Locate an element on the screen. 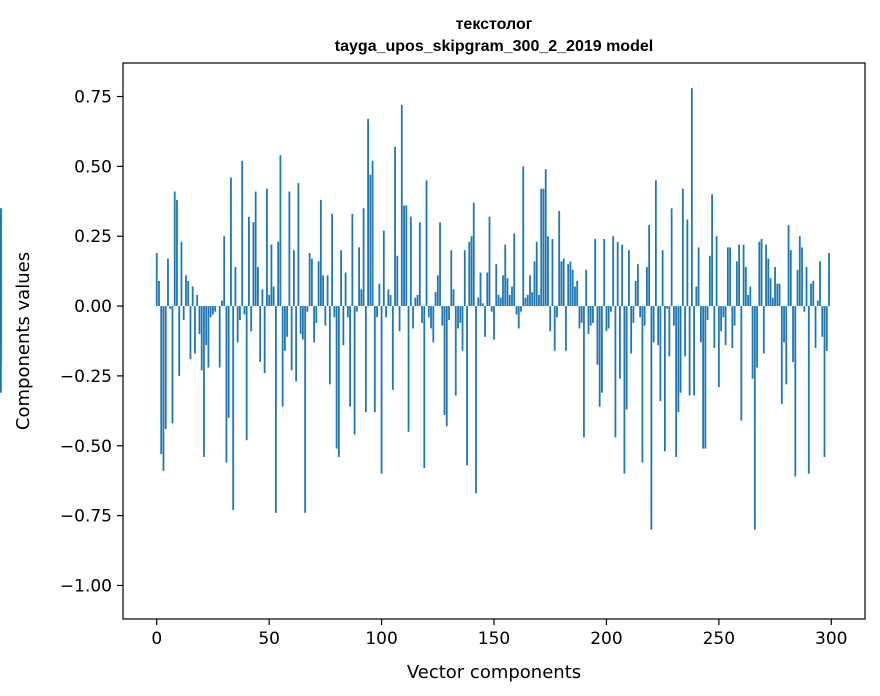  y-tick-label: 0.75 is located at coordinates (93, 98).